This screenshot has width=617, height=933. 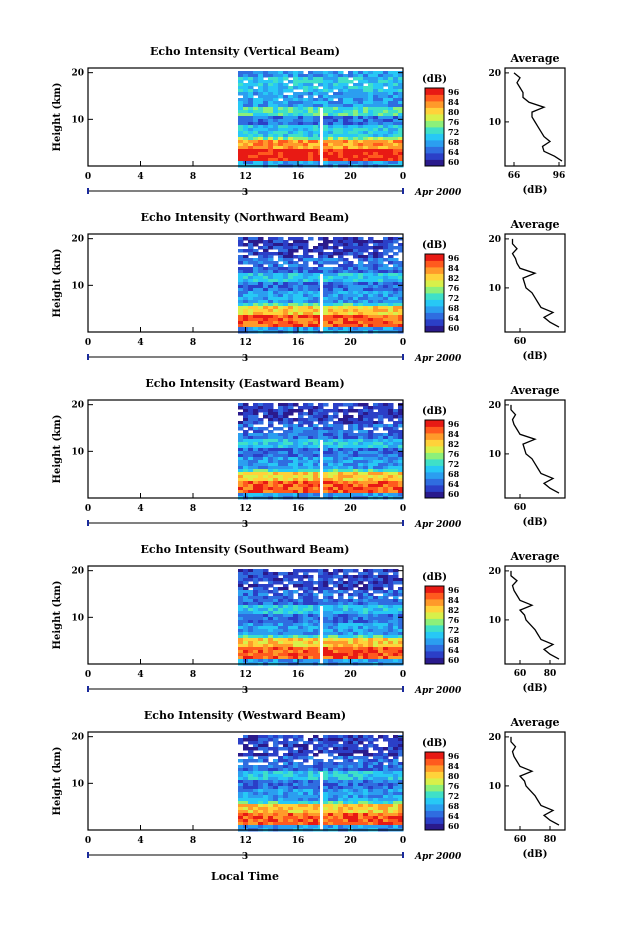 What do you see at coordinates (454, 660) in the screenshot?
I see `colorbar-tick-label: 60` at bounding box center [454, 660].